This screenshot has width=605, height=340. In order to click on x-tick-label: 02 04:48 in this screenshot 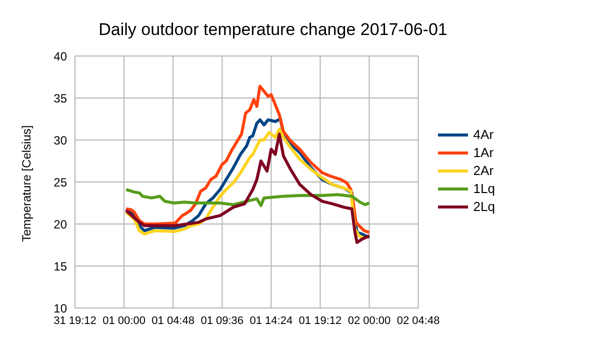, I will do `click(418, 320)`.